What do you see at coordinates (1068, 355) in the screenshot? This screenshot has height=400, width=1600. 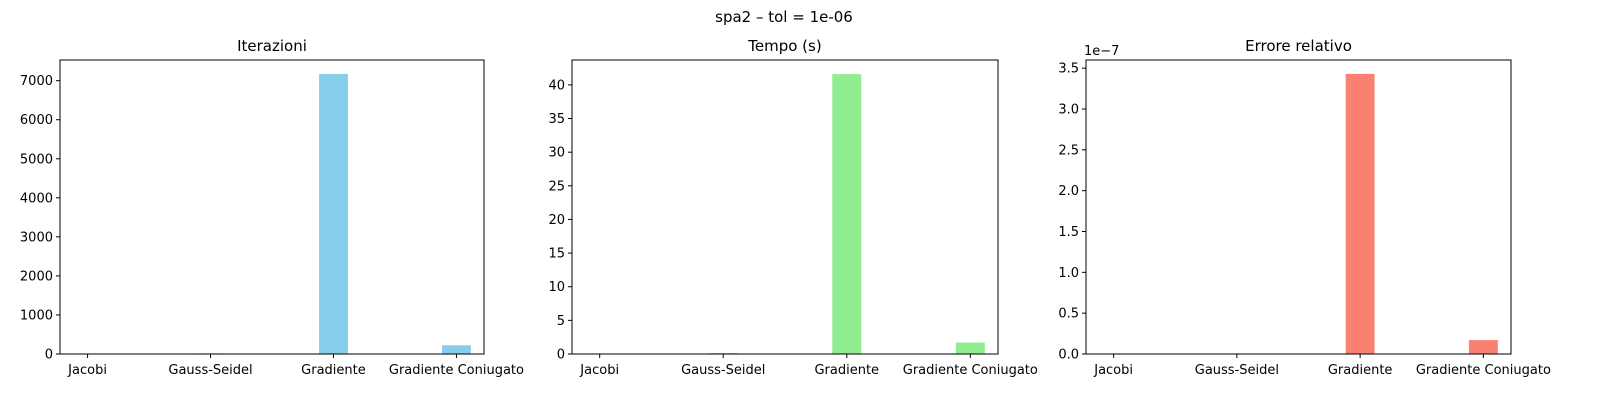 I see `y-tick-label: 0.0` at bounding box center [1068, 355].